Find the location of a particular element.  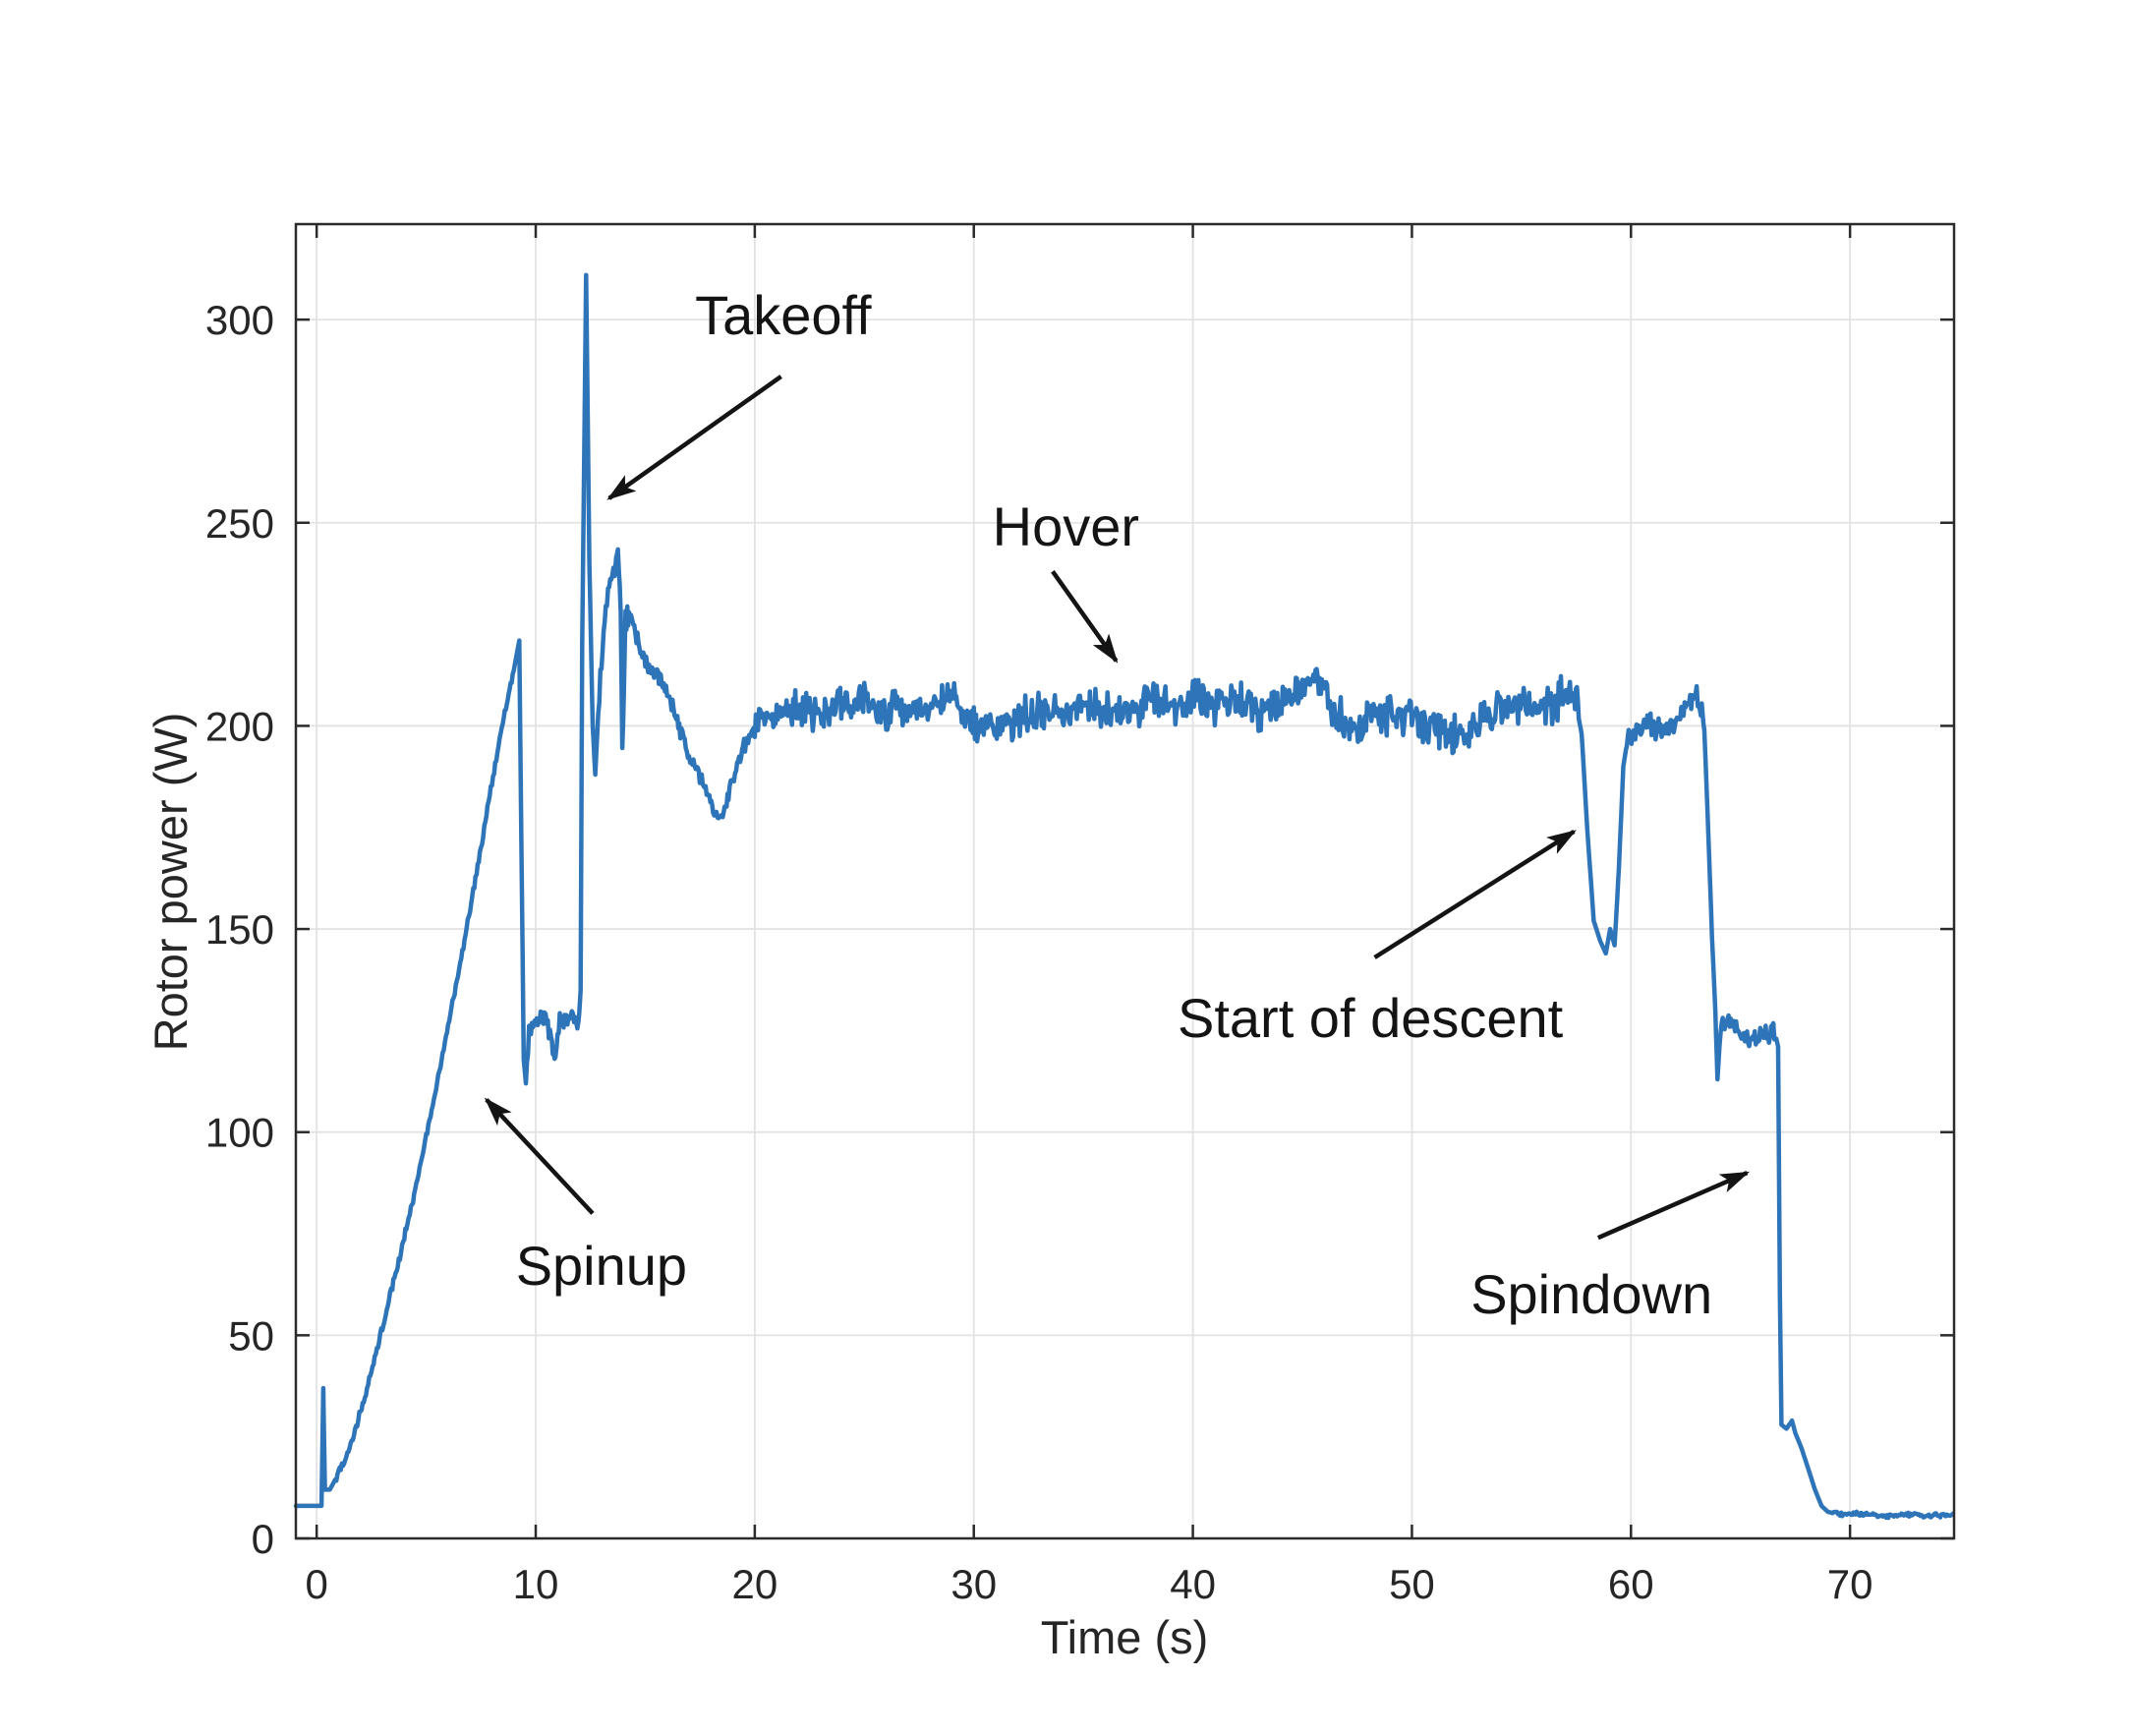

x-tick-label: 0 is located at coordinates (316, 1584).